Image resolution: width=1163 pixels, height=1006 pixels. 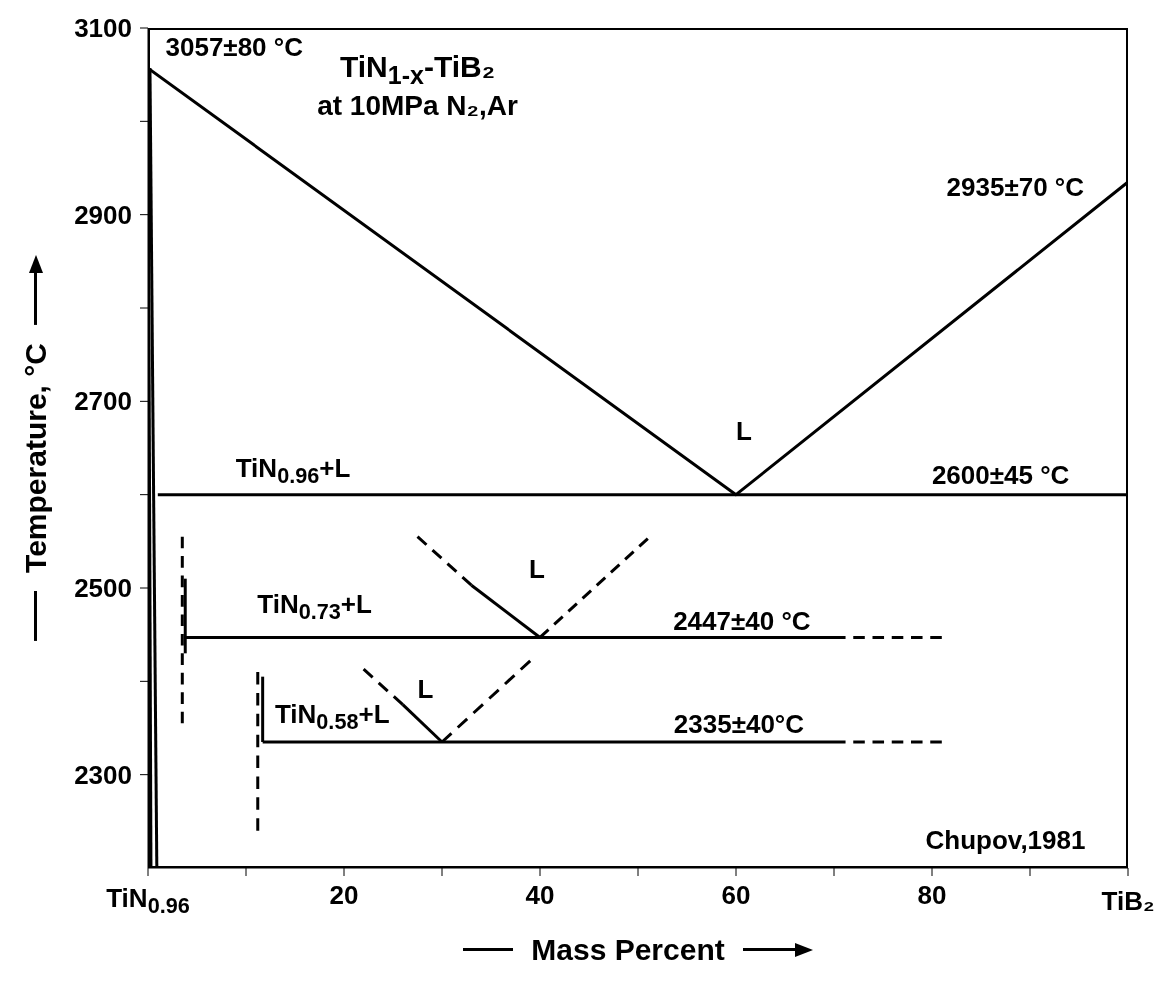 I want to click on x-tick-label: 40, so click(x=540, y=895).